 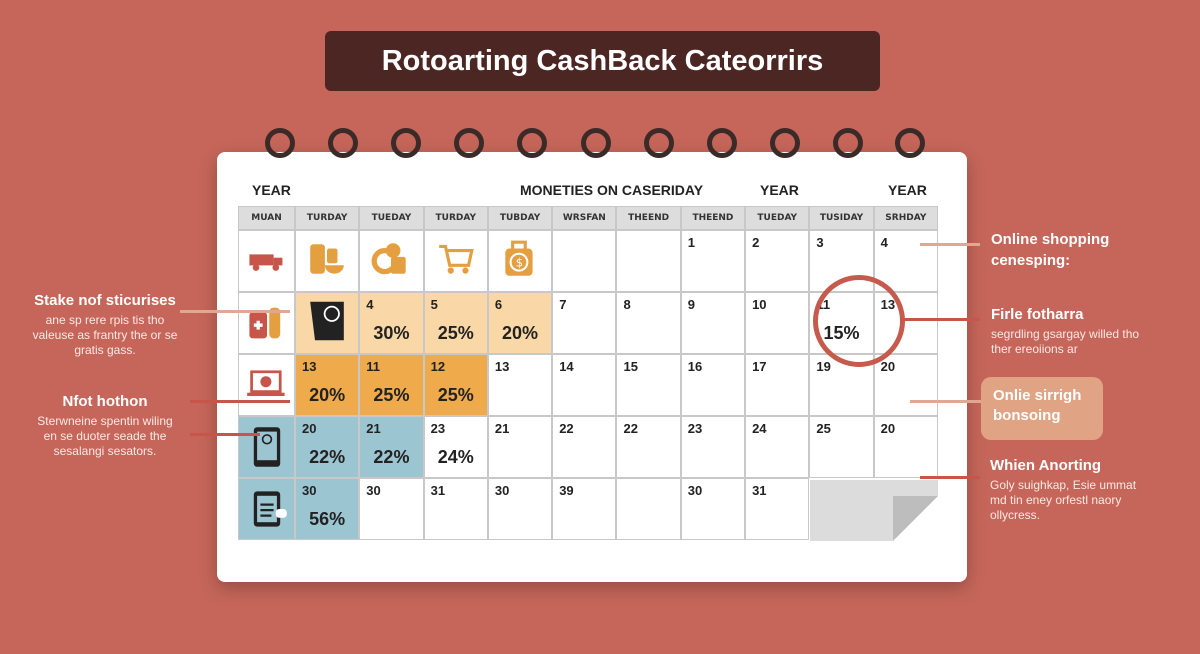 I want to click on annotation-right-3: Onlie sirrigh bonsoing, so click(x=1042, y=408).